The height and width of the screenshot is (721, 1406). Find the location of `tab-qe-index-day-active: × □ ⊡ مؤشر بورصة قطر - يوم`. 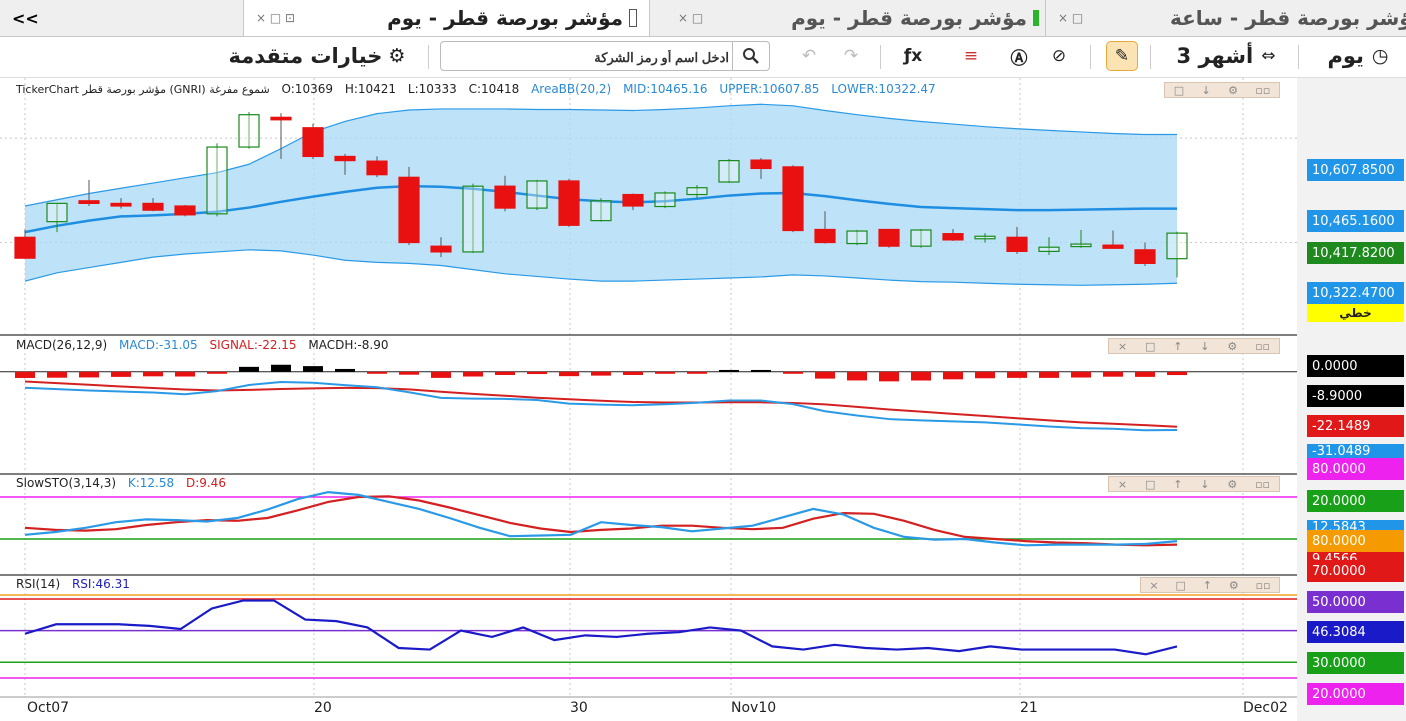

tab-qe-index-day-active: × □ ⊡ مؤشر بورصة قطر - يوم is located at coordinates (447, 18).